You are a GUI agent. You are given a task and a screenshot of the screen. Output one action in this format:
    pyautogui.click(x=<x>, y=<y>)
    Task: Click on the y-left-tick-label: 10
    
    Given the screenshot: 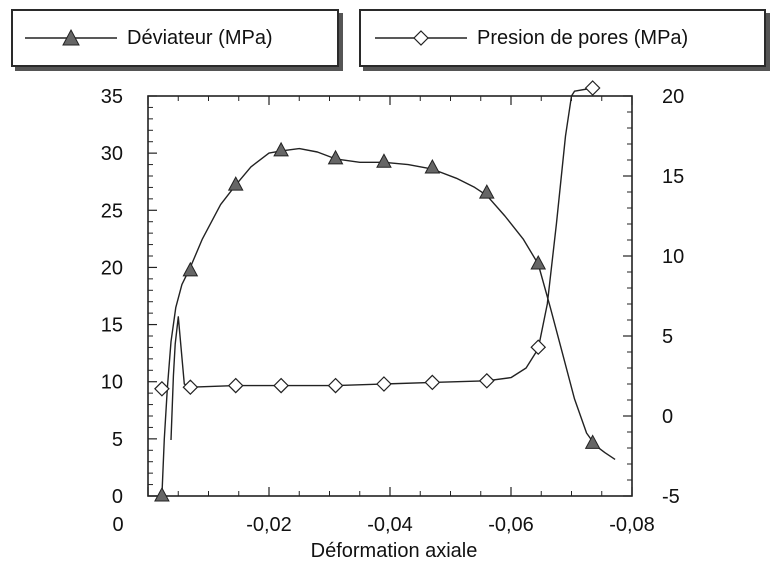 What is the action you would take?
    pyautogui.click(x=112, y=383)
    